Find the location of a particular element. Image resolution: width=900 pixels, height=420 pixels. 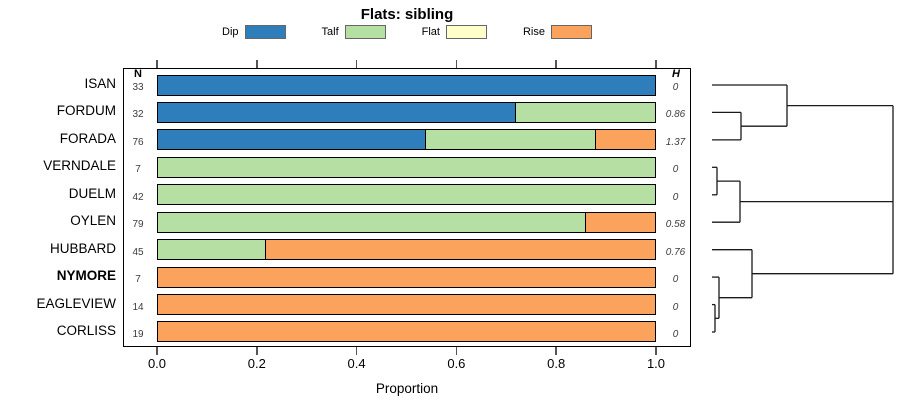

x-tick-label: 0.2 is located at coordinates (256, 363).